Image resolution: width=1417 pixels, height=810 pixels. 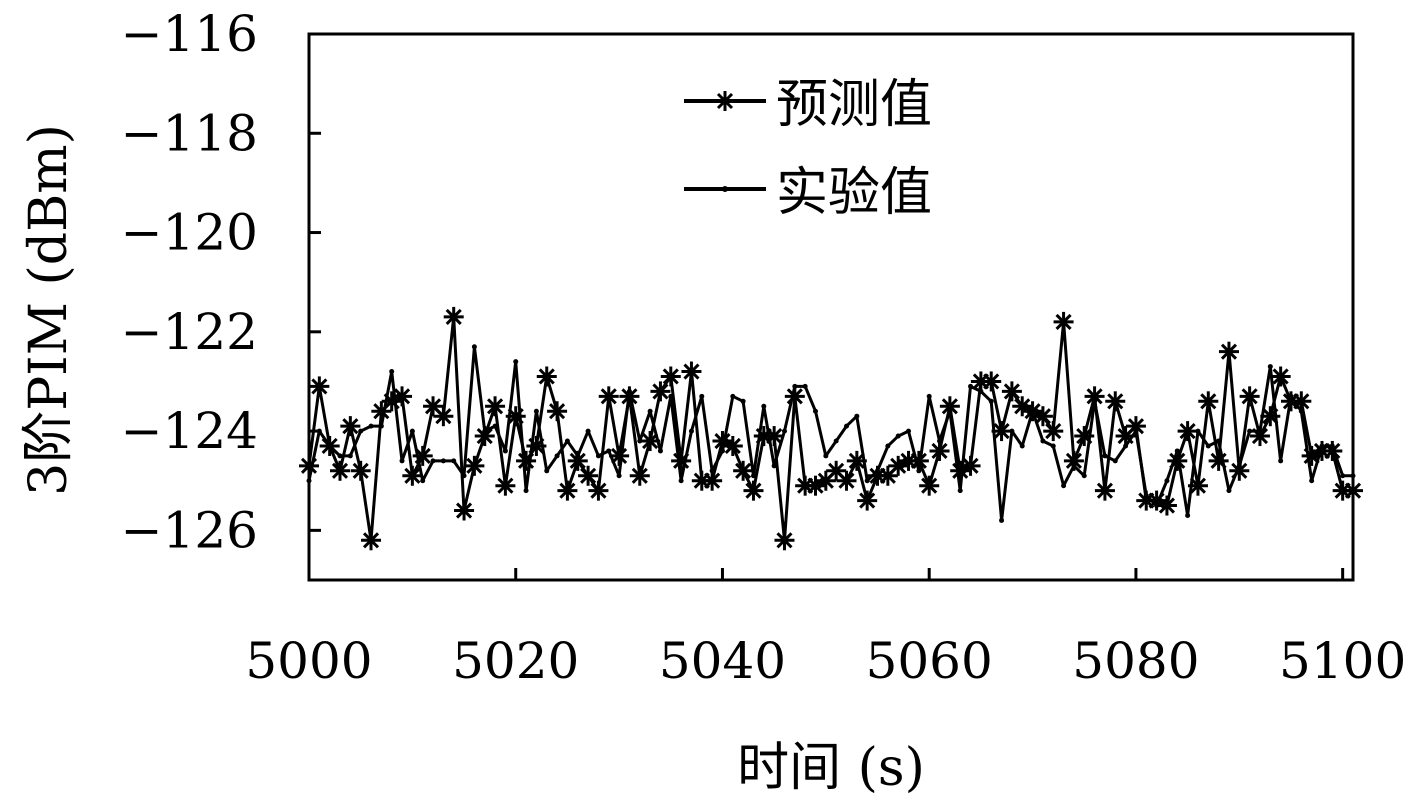 What do you see at coordinates (722, 661) in the screenshot?
I see `x-tick-label: 5040` at bounding box center [722, 661].